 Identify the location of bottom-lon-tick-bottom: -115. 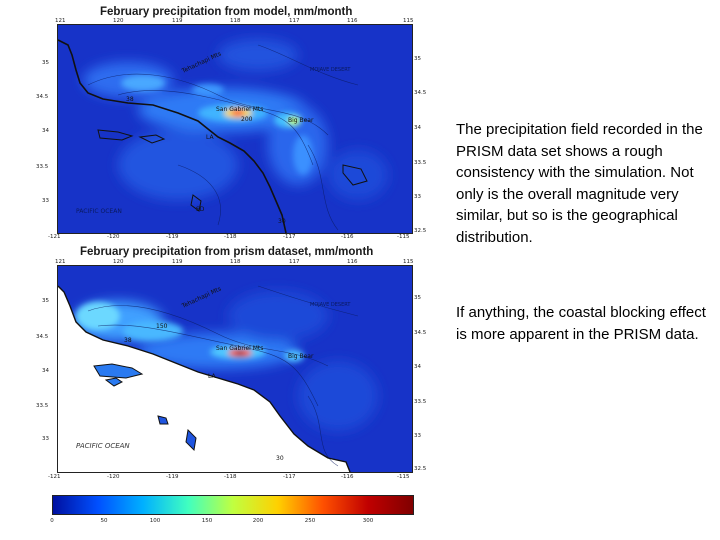
(403, 477).